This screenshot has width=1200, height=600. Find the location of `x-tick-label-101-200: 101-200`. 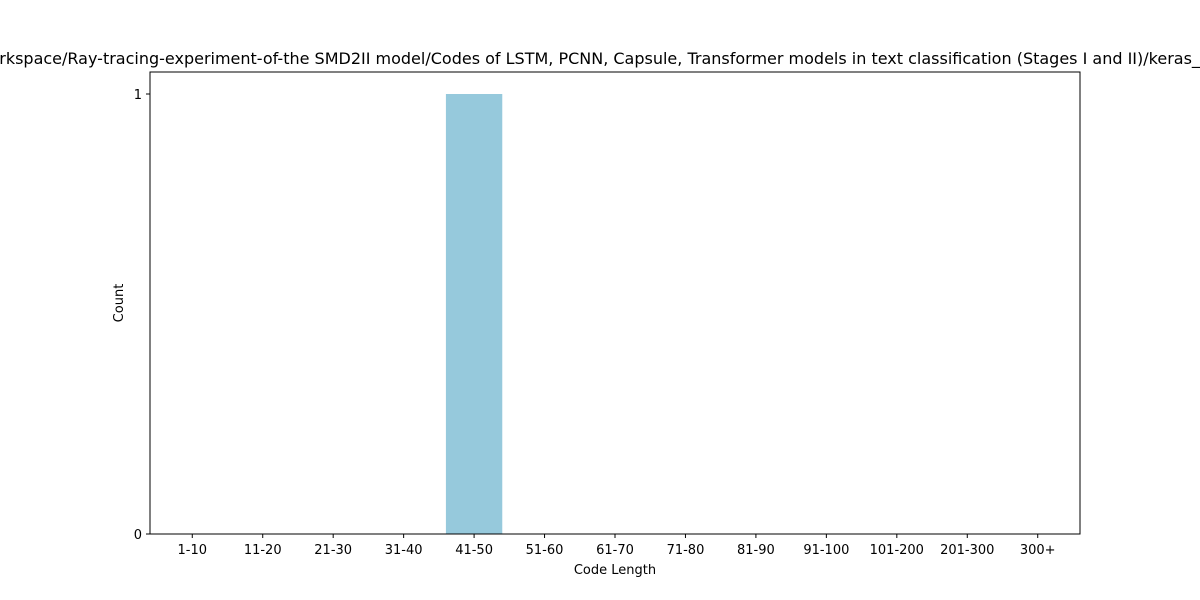

x-tick-label-101-200: 101-200 is located at coordinates (897, 550).